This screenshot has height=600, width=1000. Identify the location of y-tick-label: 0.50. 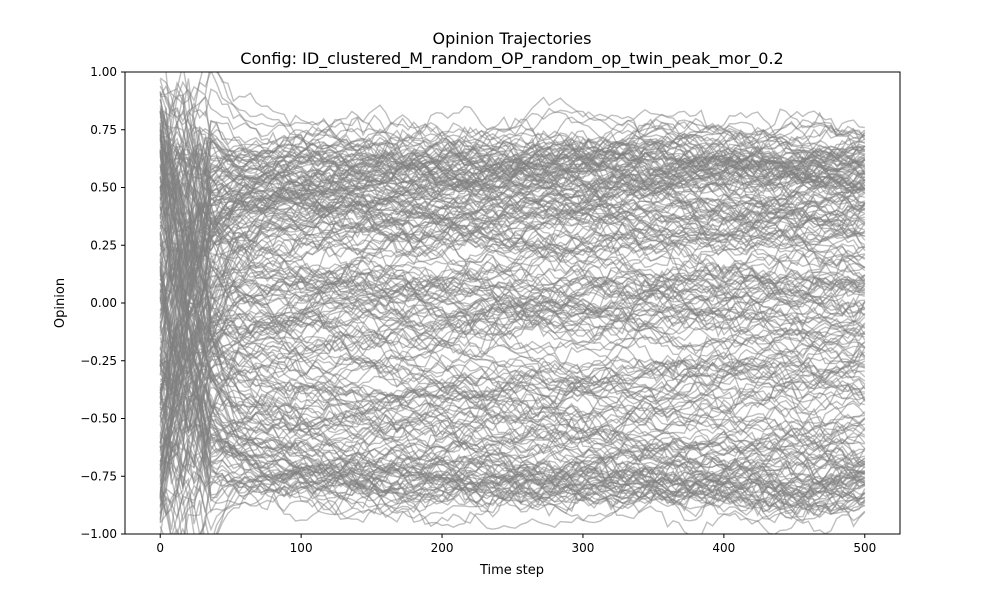
(103, 188).